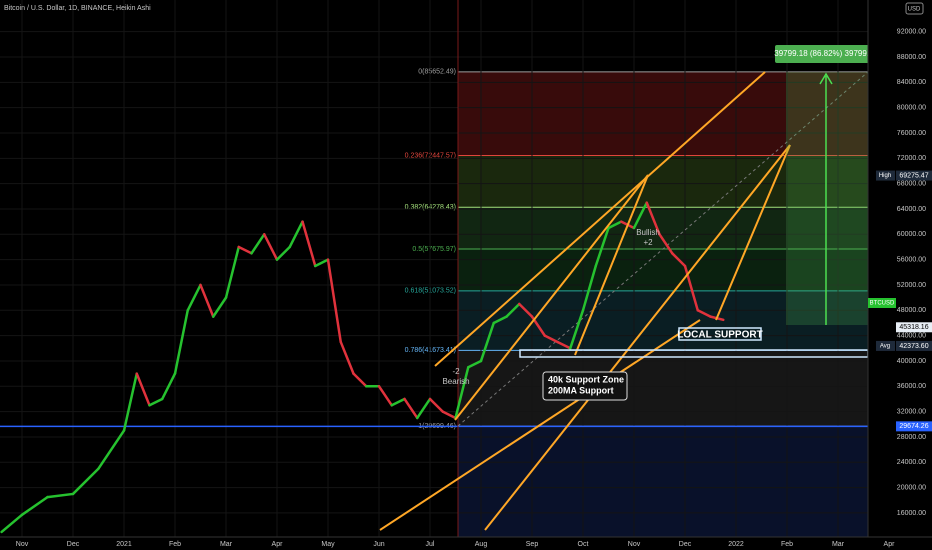  I want to click on bullish-text: Bullish, so click(648, 232).